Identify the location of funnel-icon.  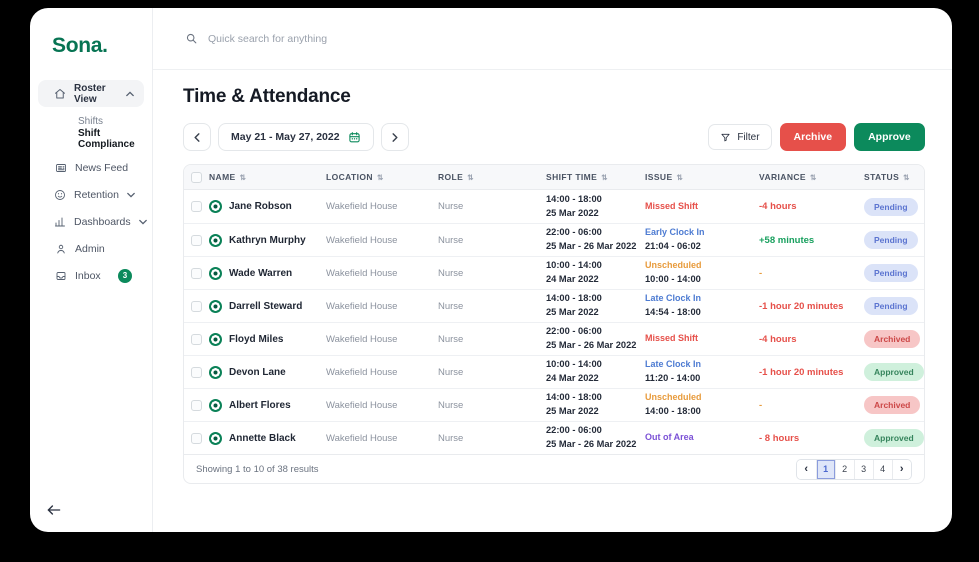
(725, 137).